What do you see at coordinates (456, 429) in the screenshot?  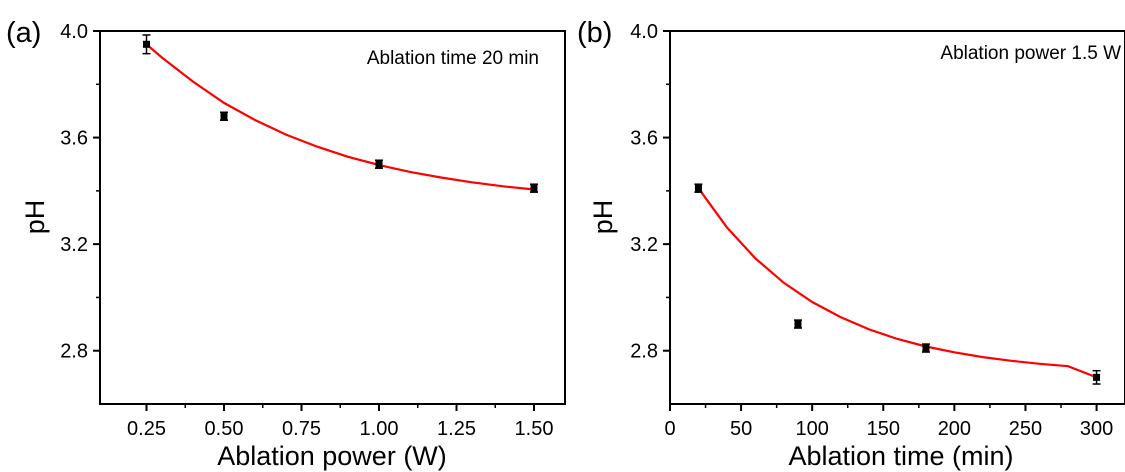 I see `x-tick-label: 1.25` at bounding box center [456, 429].